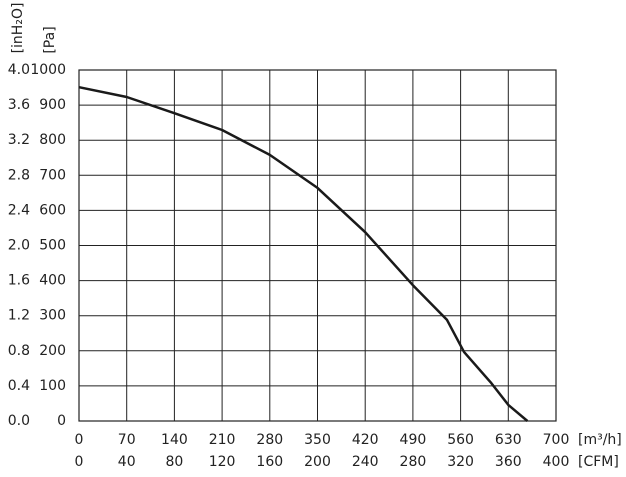  Describe the element at coordinates (556, 440) in the screenshot. I see `x-tick-label: 700` at that location.